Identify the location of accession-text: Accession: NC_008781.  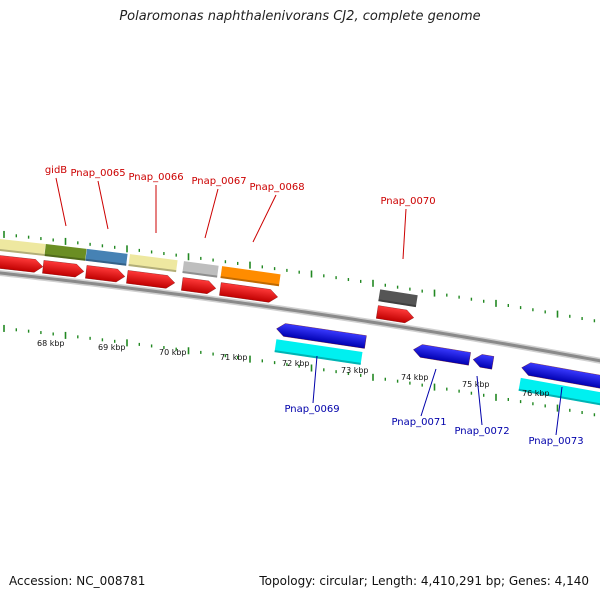
(77, 581).